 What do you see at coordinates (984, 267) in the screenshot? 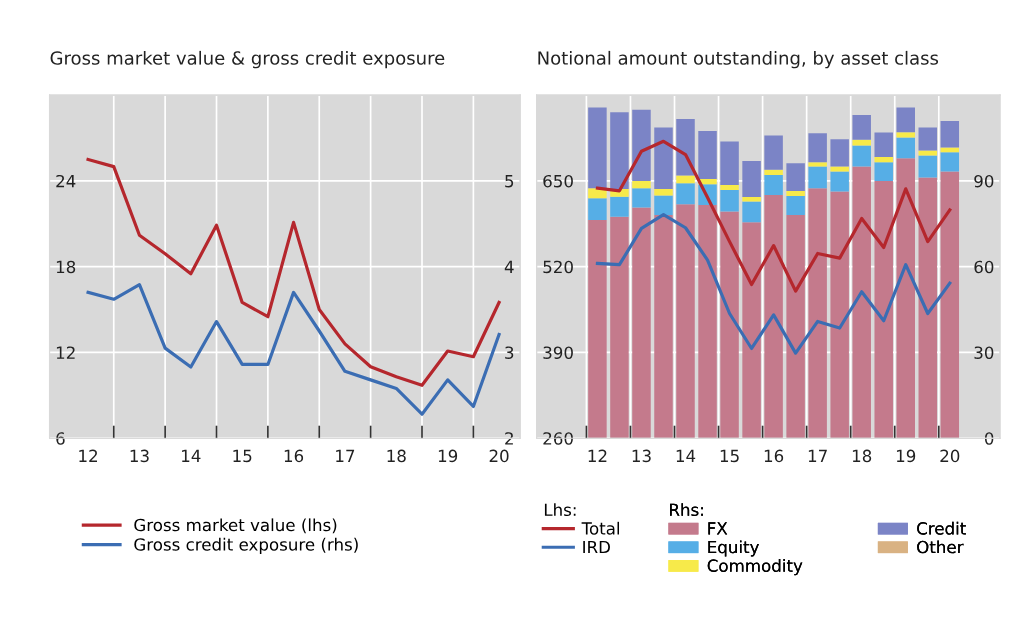
I see `y2-tick-label: 60` at bounding box center [984, 267].